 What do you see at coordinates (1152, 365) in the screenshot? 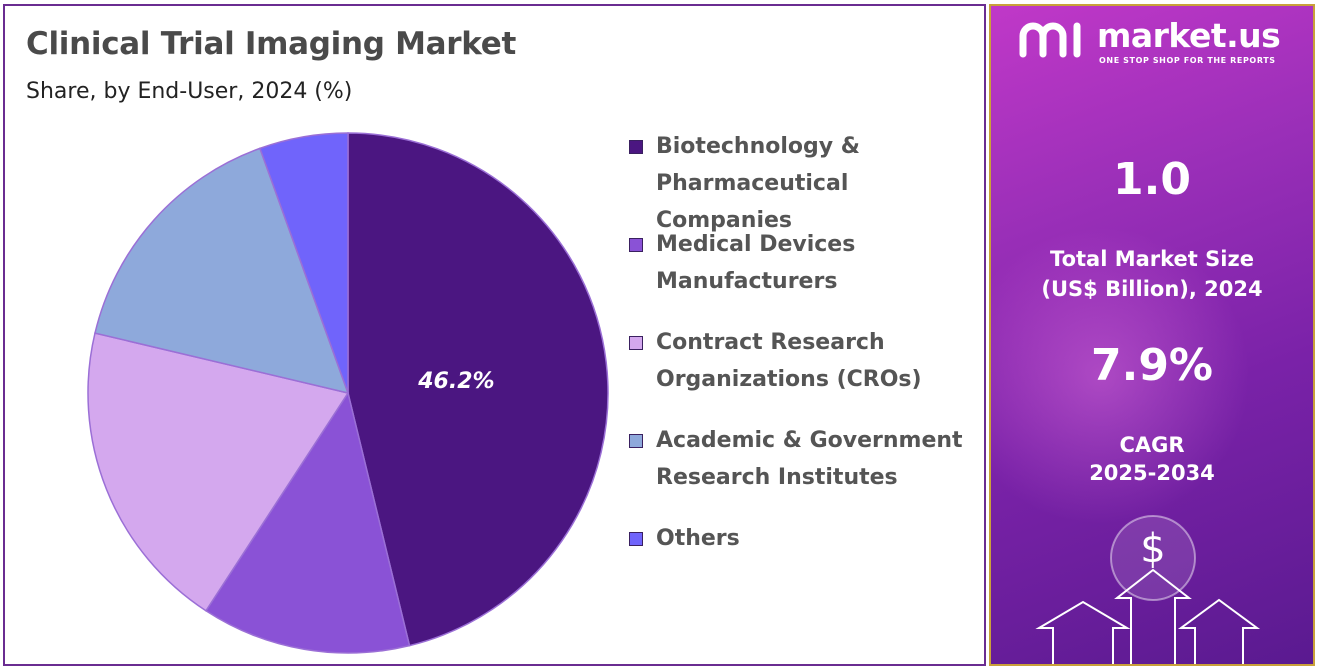
I see `cagr-value: 7.9%` at bounding box center [1152, 365].